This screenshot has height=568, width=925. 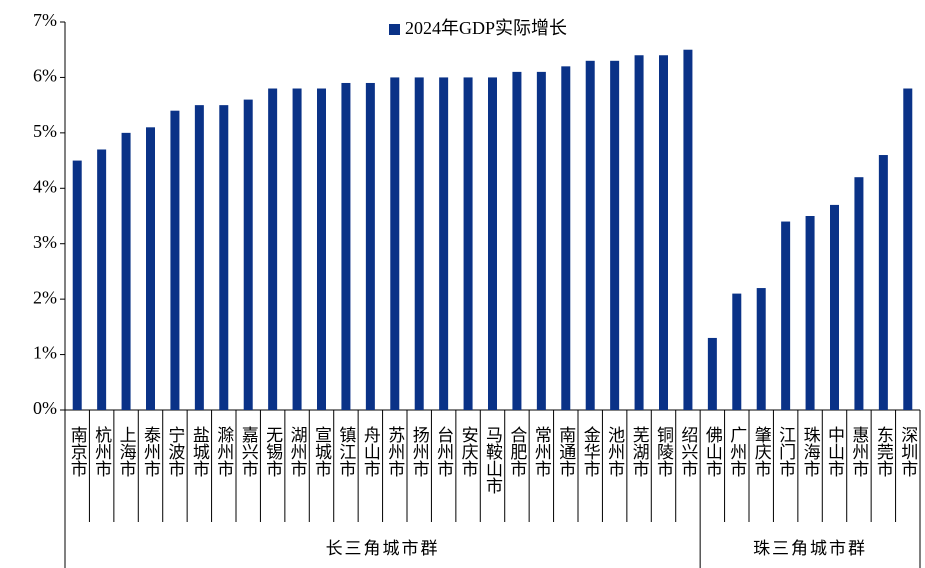 What do you see at coordinates (45, 408) in the screenshot?
I see `y-tick-label: 0%` at bounding box center [45, 408].